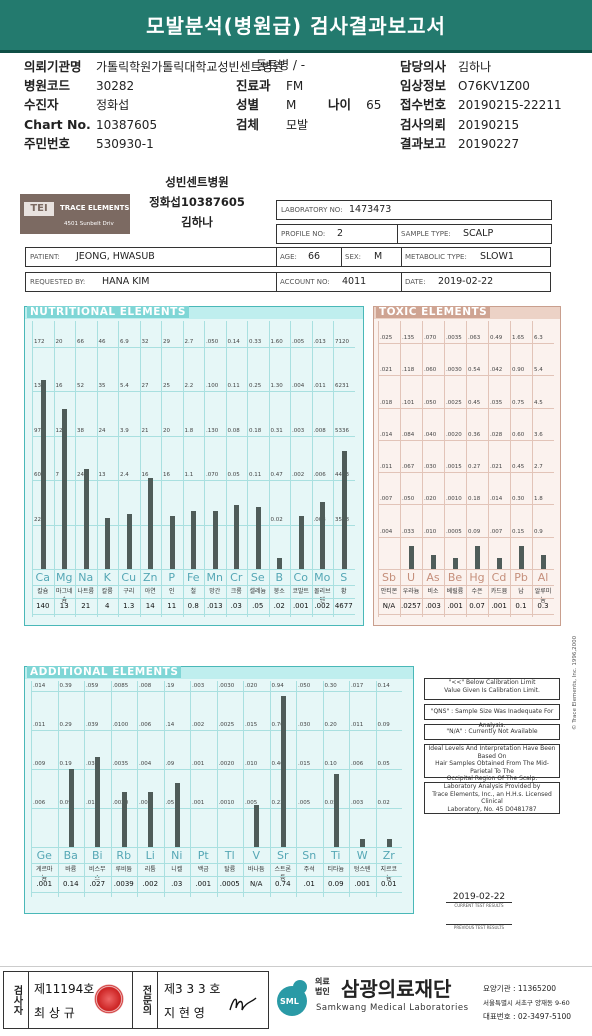 This screenshot has height=1036, width=592. What do you see at coordinates (276, 386) in the screenshot?
I see `tick-label: 1.30` at bounding box center [276, 386].